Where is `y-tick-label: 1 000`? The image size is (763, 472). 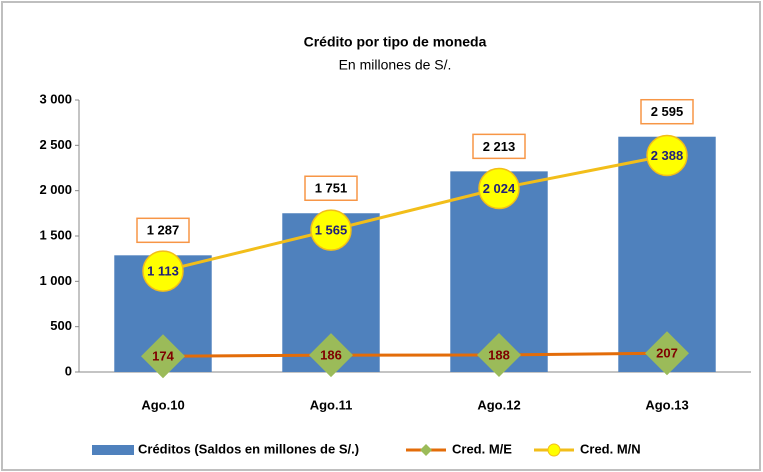
y-tick-label: 1 000 is located at coordinates (55, 280).